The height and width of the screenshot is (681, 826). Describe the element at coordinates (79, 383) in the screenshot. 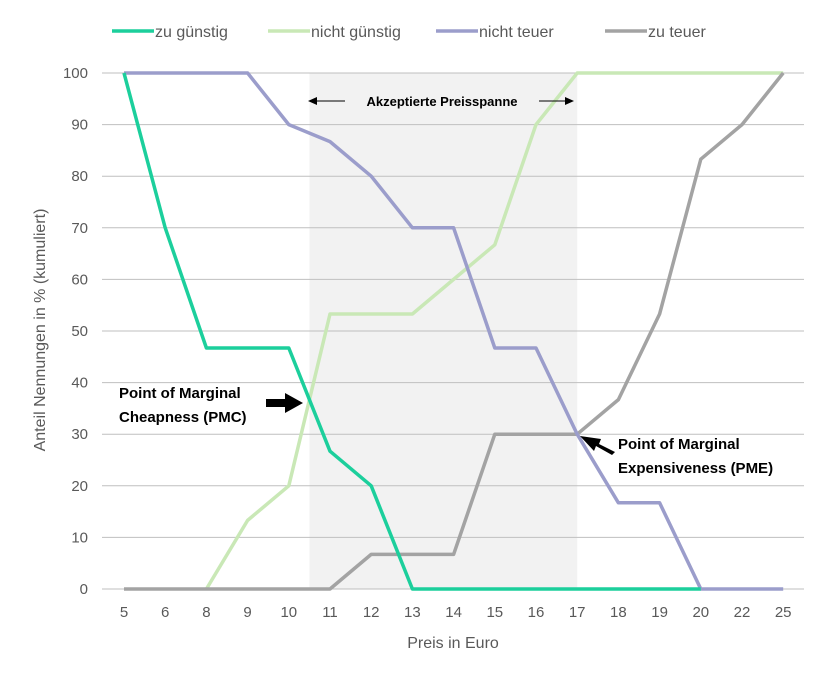

I see `y-tick-label-40: 40` at that location.